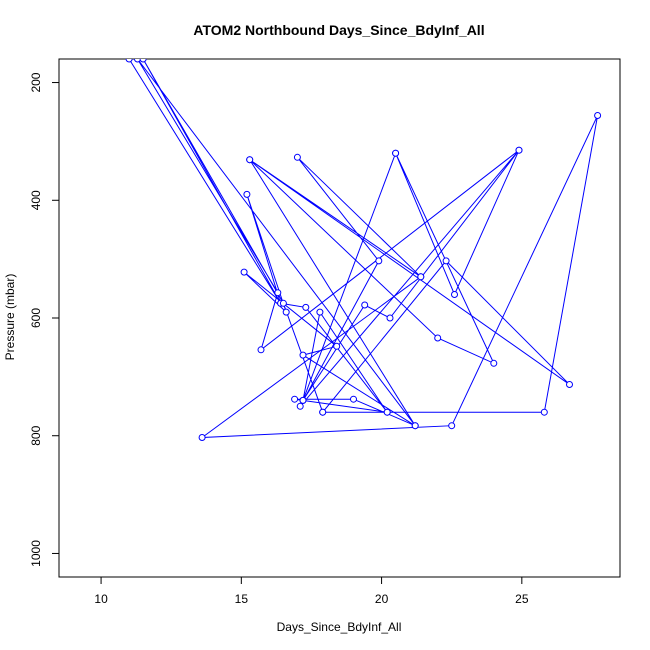 This screenshot has height=650, width=650. What do you see at coordinates (242, 599) in the screenshot?
I see `x-tick-label: 15` at bounding box center [242, 599].